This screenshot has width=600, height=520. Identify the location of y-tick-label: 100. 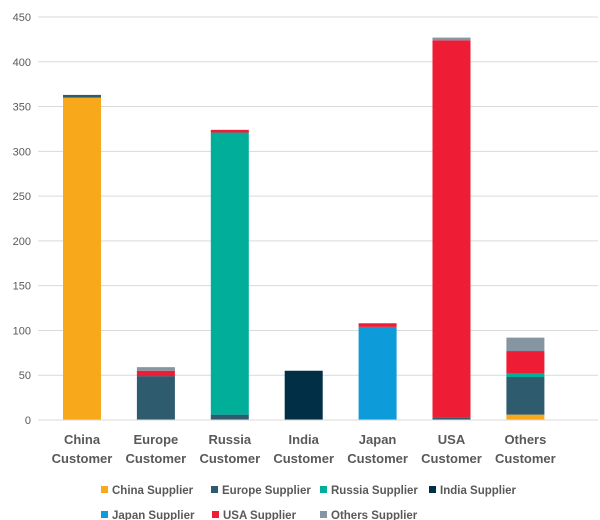
(22, 331).